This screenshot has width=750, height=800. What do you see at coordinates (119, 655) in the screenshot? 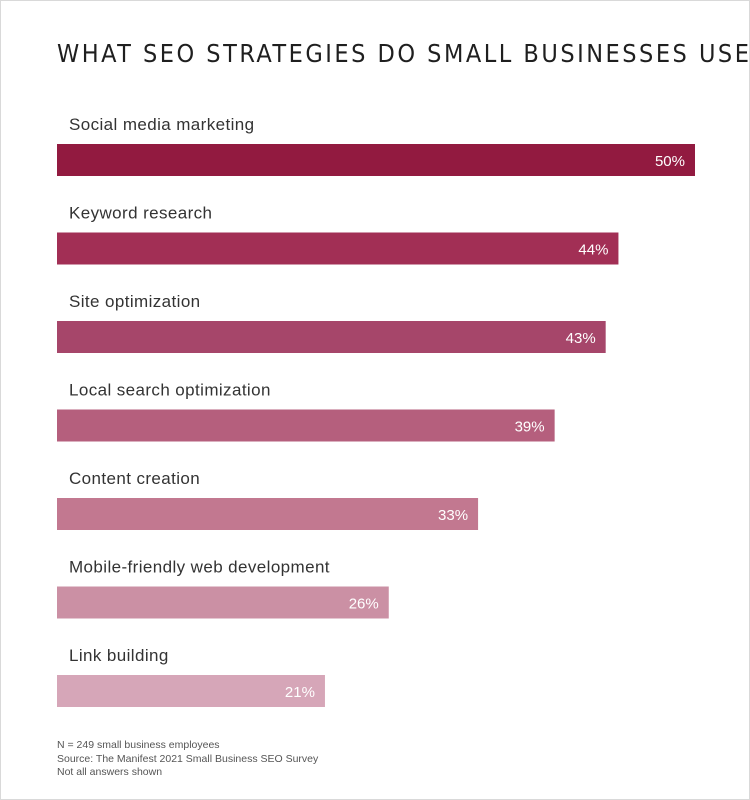
I see `category-label: Link building` at bounding box center [119, 655].